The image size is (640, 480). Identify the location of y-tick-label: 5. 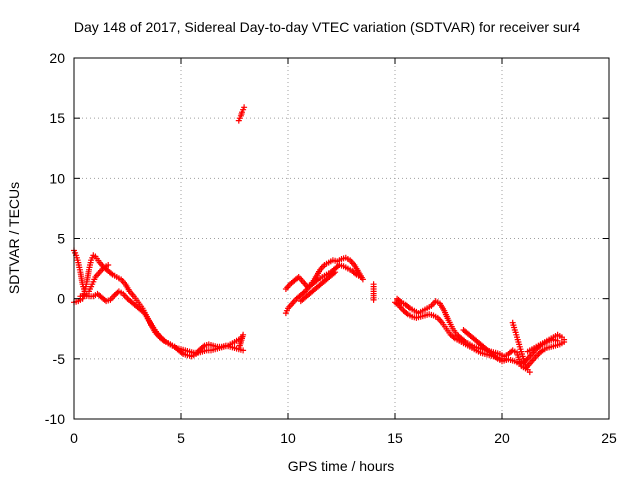
(61, 239).